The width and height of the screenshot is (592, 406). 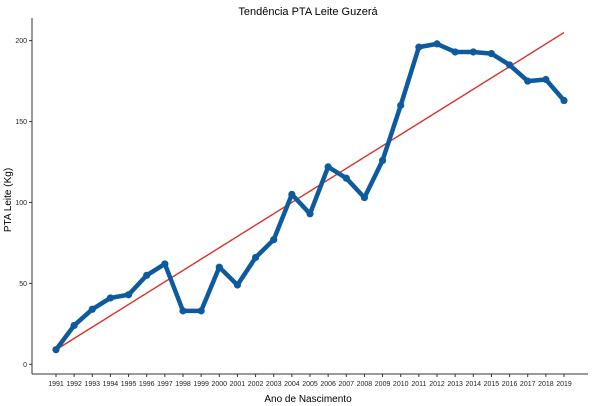 I want to click on x-tick-label: 1997, so click(x=165, y=384).